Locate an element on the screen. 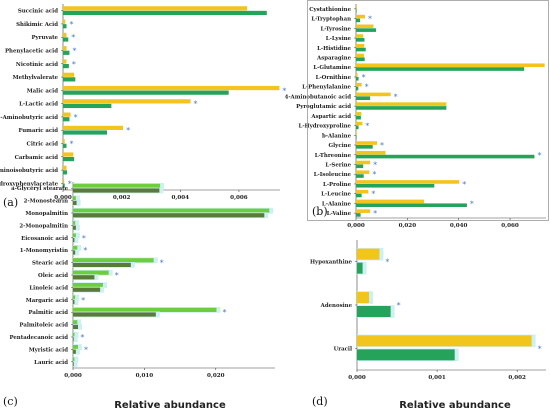 This screenshot has width=550, height=413. category-label: L-Leucine is located at coordinates (336, 195).